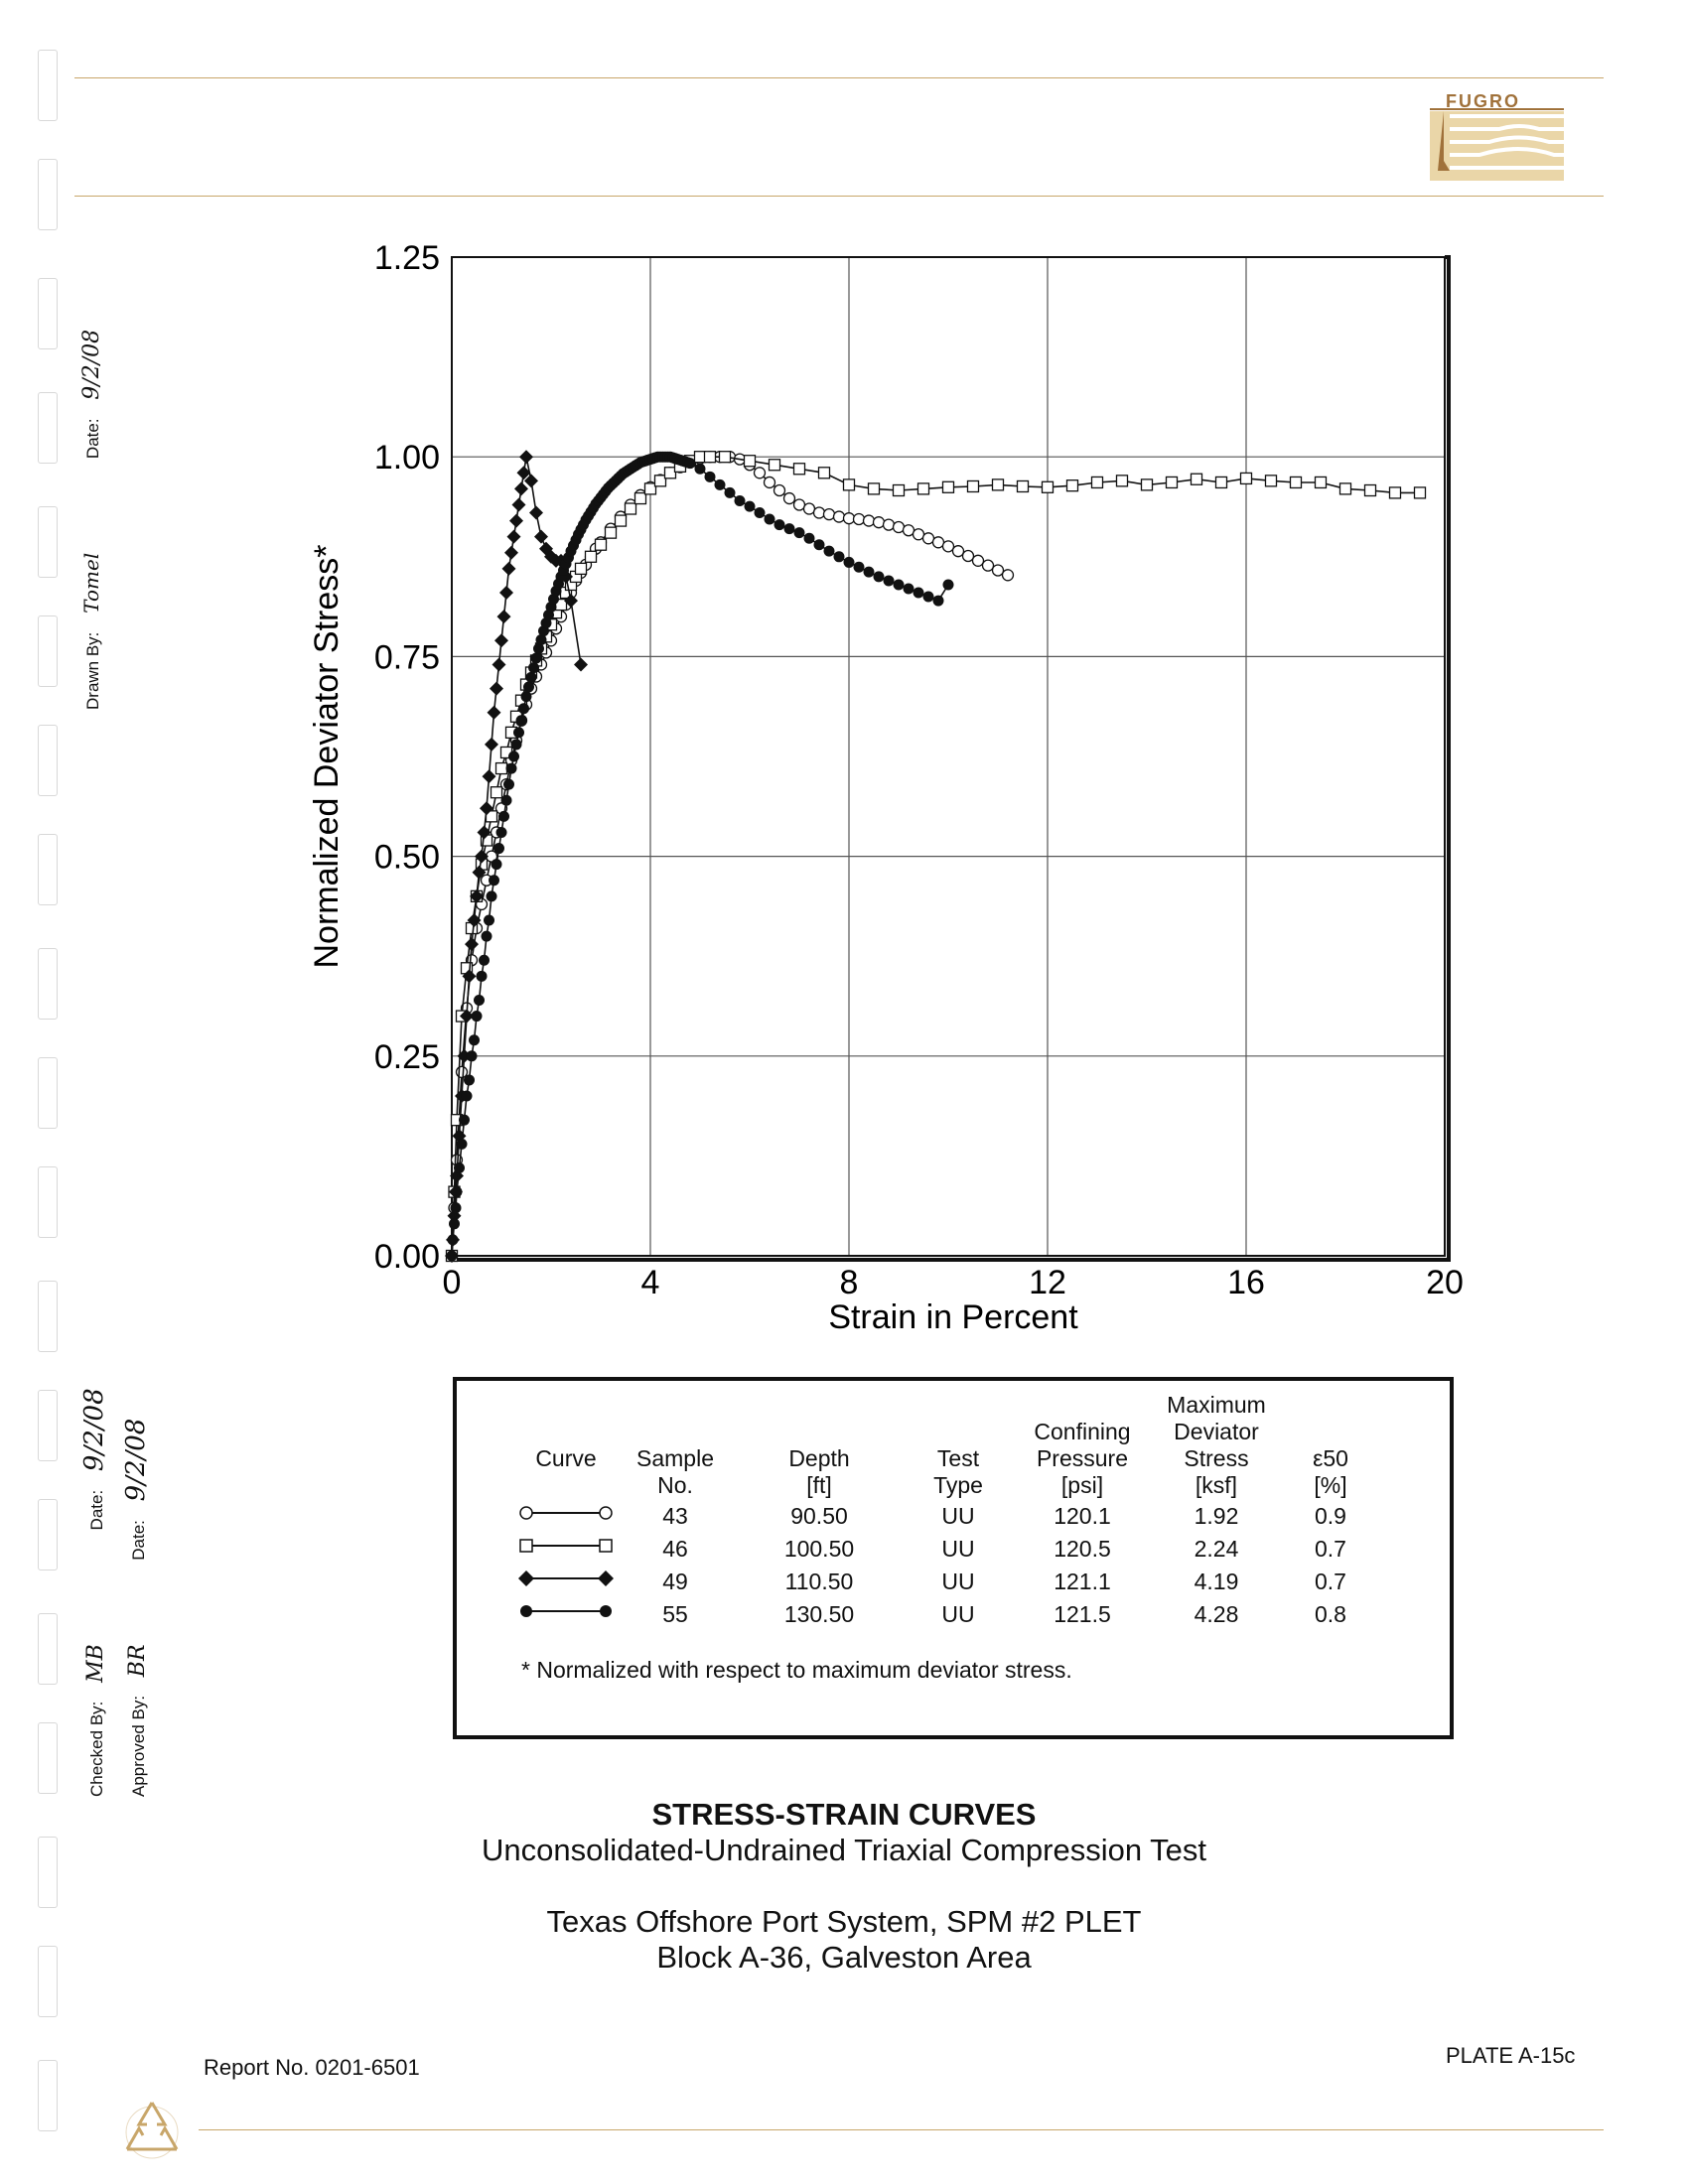 The image size is (1688, 2184). I want to click on legend-row-depth: 90.50 100.50 110.50 130.50, so click(819, 1565).